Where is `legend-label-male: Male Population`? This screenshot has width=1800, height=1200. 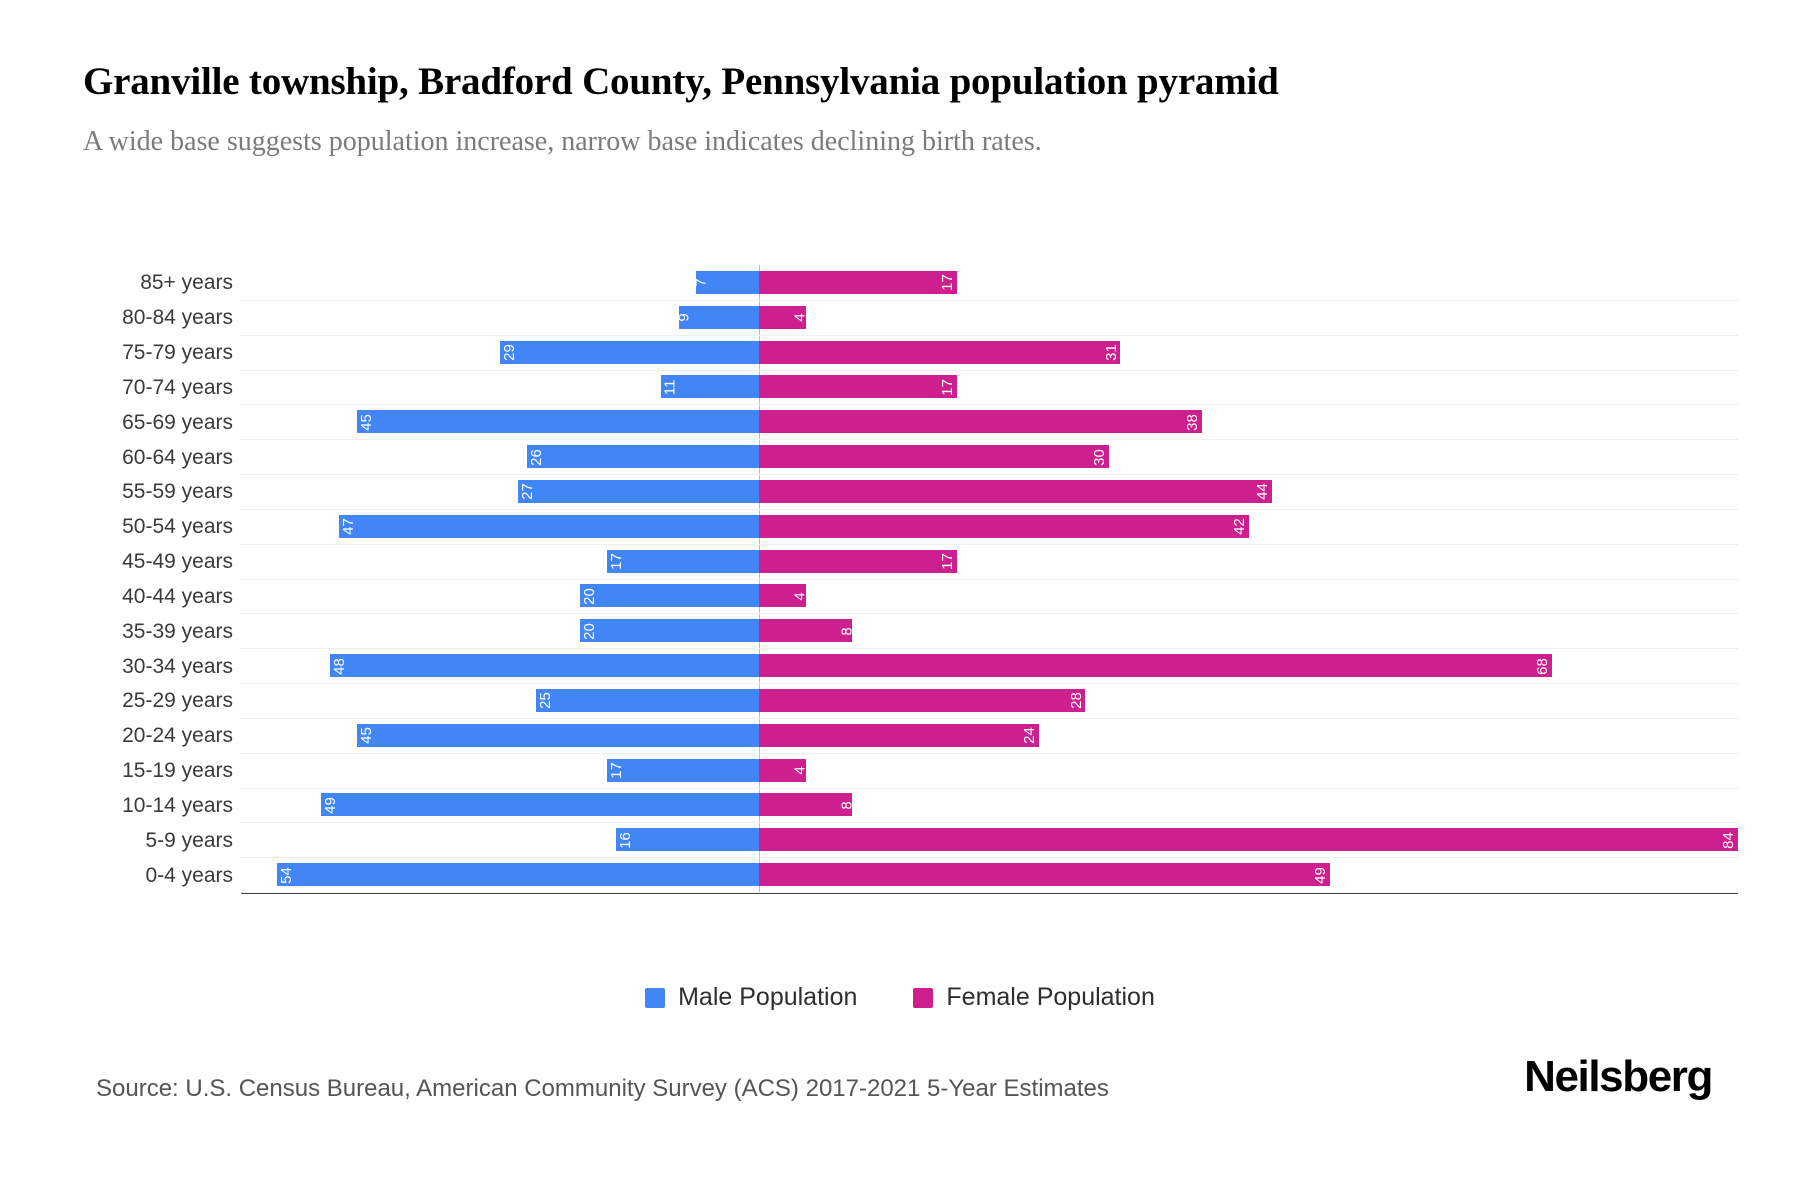 legend-label-male: Male Population is located at coordinates (768, 997).